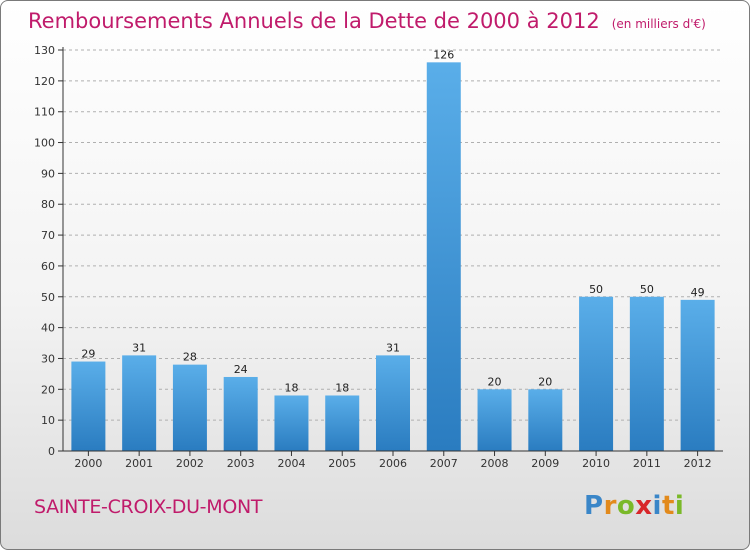 This screenshot has height=550, width=750. I want to click on x-tick-label: 2005, so click(342, 463).